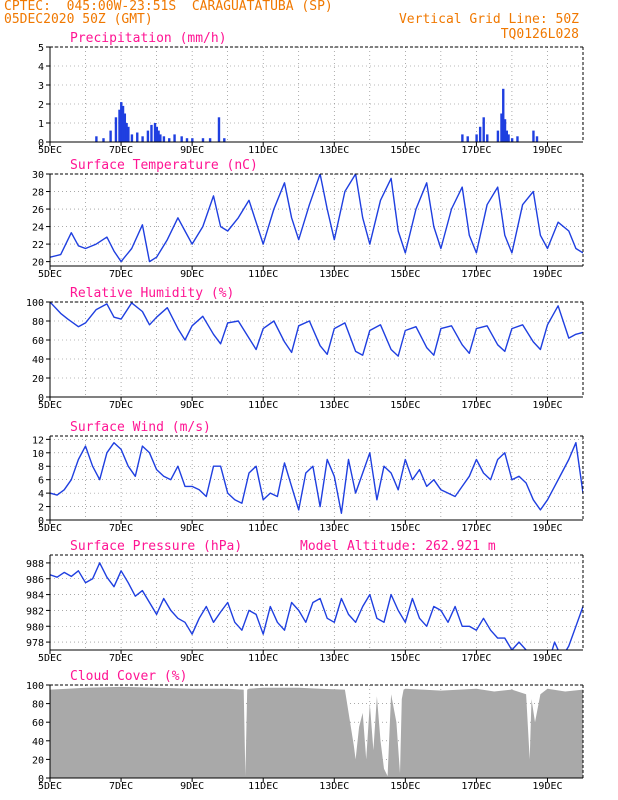  I want to click on y-tick-label: 22, so click(38, 245).